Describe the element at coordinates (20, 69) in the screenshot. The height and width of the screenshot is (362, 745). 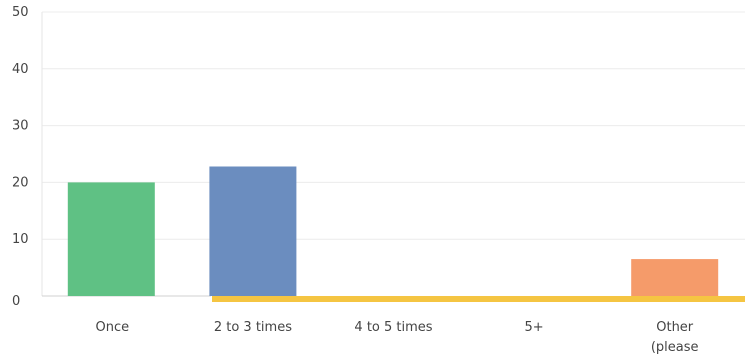
I see `y-tick-label: 40` at that location.